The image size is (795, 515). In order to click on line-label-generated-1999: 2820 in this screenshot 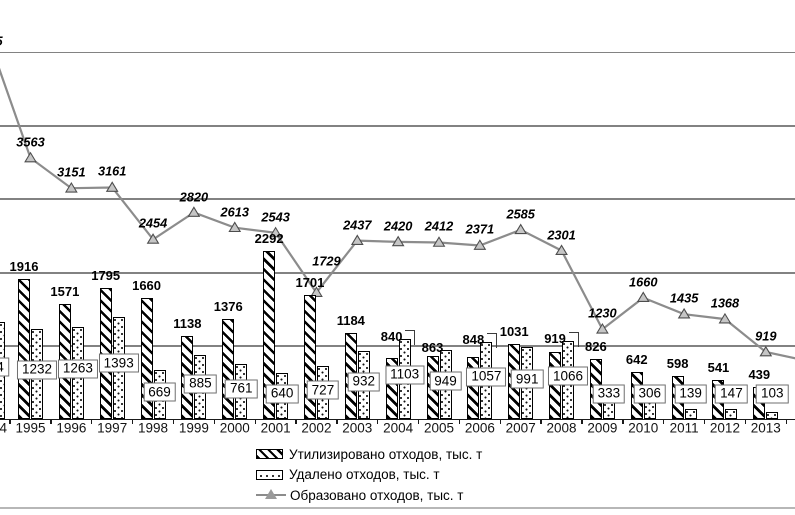, I will do `click(194, 196)`.